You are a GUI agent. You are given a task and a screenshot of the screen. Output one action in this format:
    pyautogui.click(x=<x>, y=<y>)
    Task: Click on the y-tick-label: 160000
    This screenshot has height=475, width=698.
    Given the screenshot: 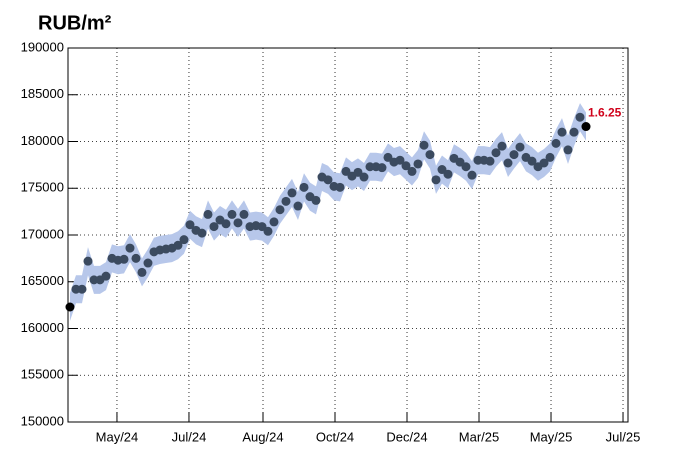 What is the action you would take?
    pyautogui.click(x=42, y=327)
    